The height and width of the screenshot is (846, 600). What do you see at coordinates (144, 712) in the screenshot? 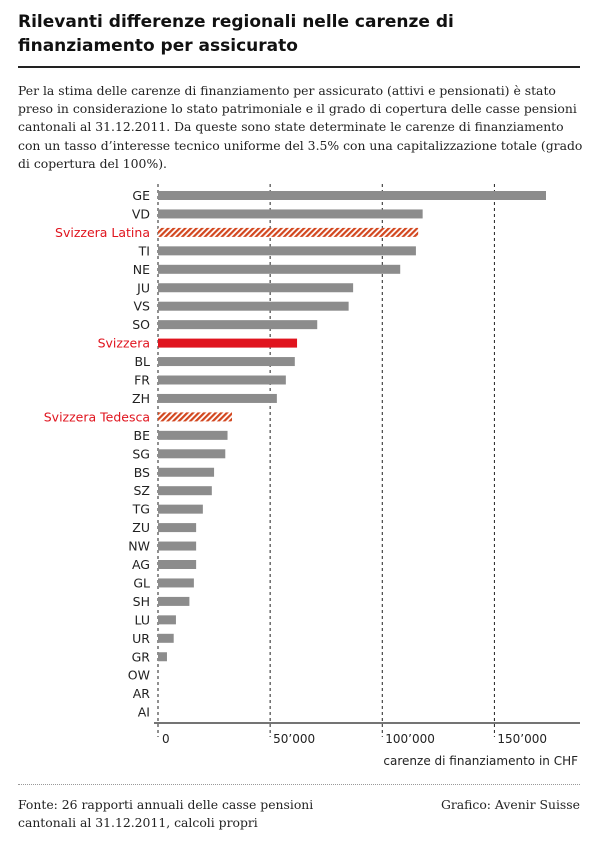
I see `category-label-28: AI` at bounding box center [144, 712].